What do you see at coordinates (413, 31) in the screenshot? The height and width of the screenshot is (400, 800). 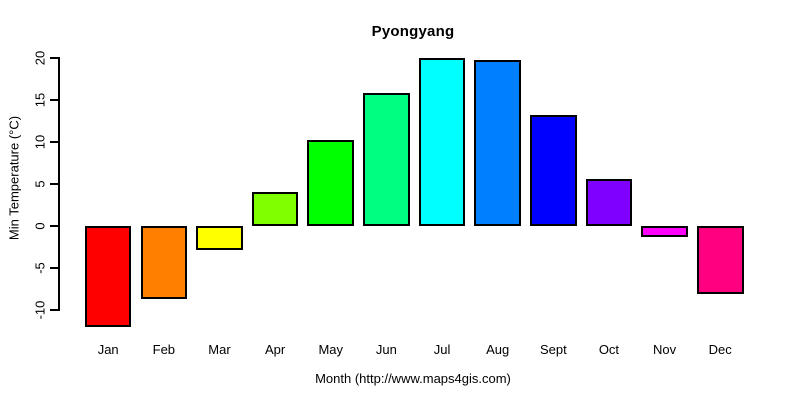 I see `chart-title: Pyongyang` at bounding box center [413, 31].